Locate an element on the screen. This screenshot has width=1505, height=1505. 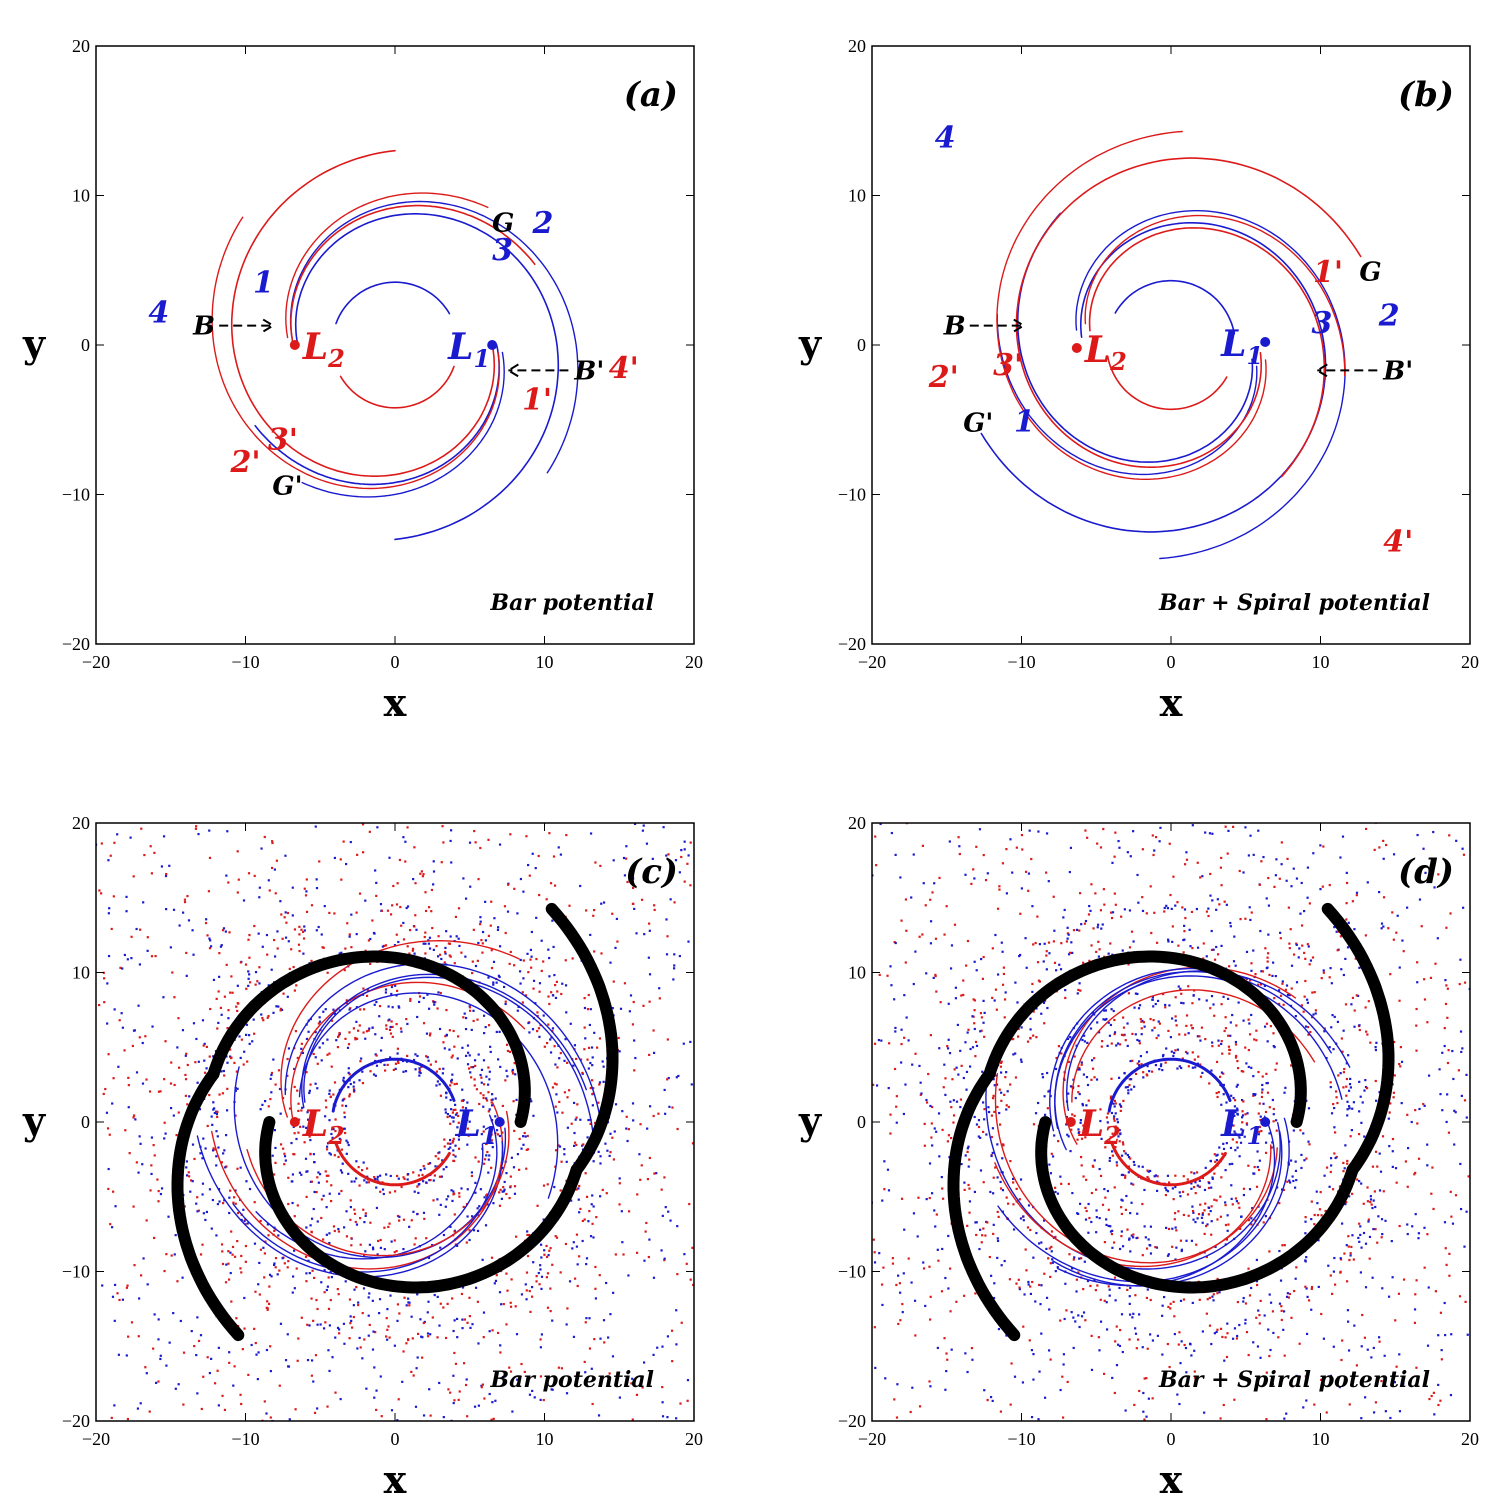
x-tick-label: −10 is located at coordinates (1021, 662).